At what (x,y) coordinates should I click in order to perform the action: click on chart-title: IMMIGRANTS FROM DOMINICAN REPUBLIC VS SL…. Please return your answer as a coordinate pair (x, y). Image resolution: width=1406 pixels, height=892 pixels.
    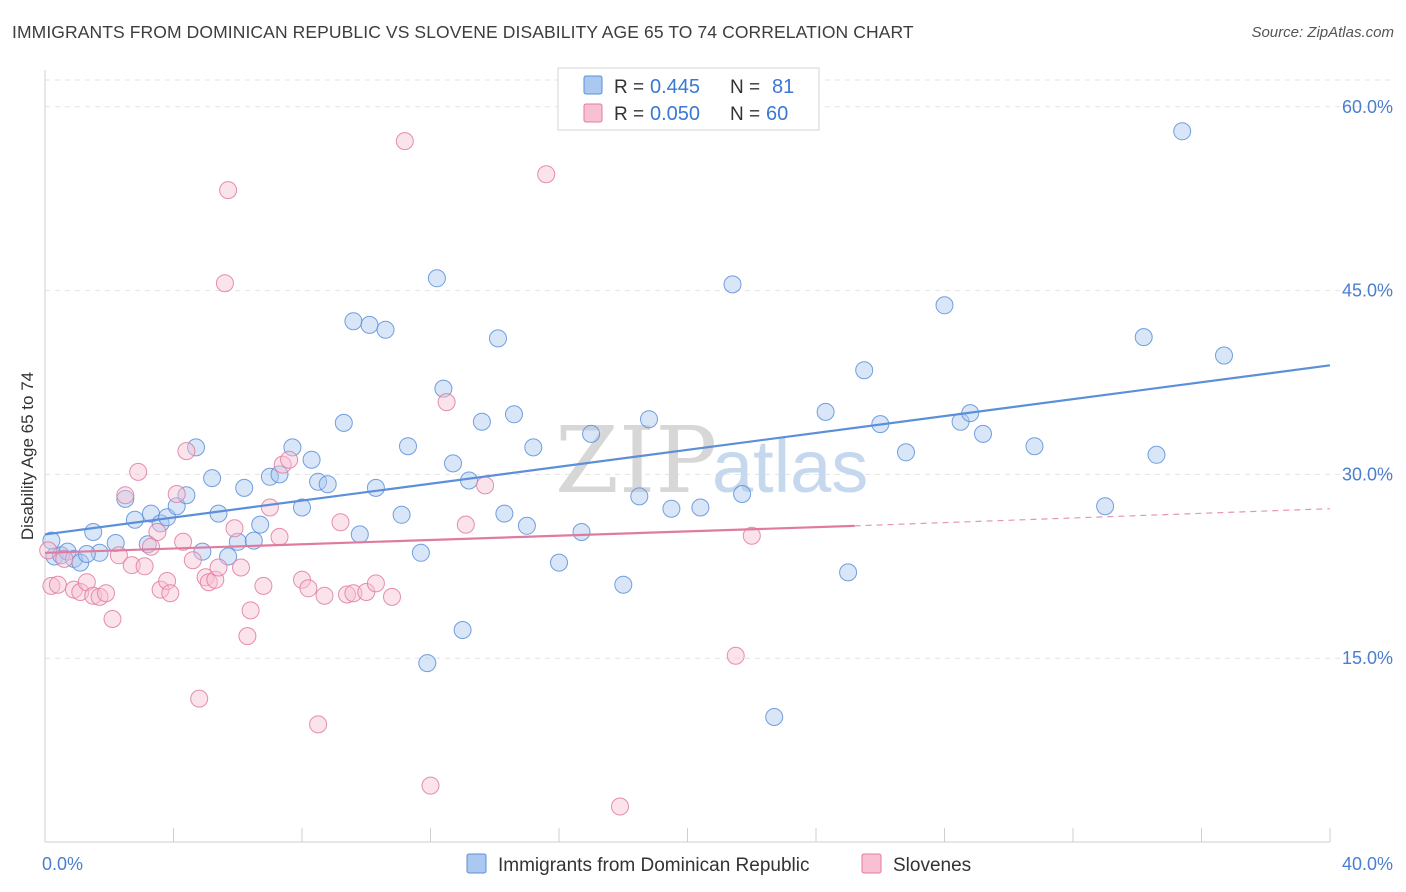
    Looking at the image, I should click on (463, 32).